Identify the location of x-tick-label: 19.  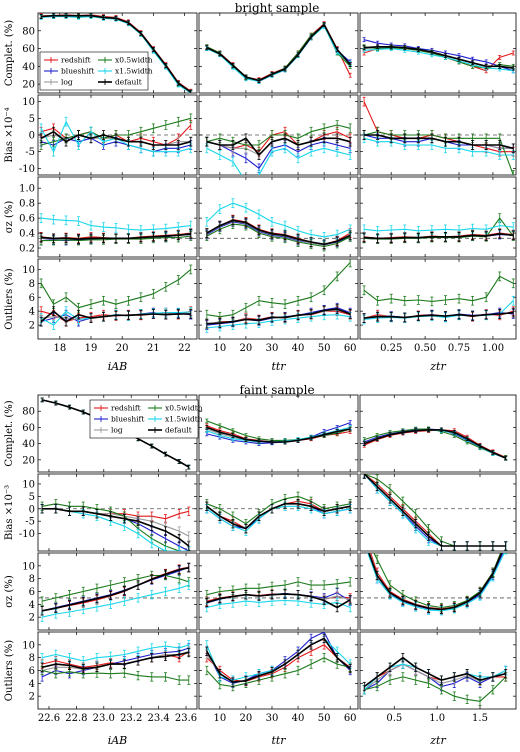
(91, 348).